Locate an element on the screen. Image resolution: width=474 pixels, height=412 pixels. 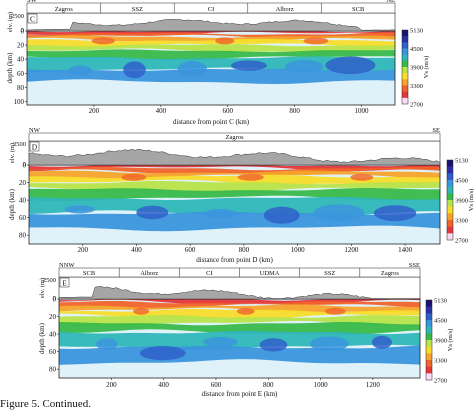
profile-start-label: NW is located at coordinates (35, 130).